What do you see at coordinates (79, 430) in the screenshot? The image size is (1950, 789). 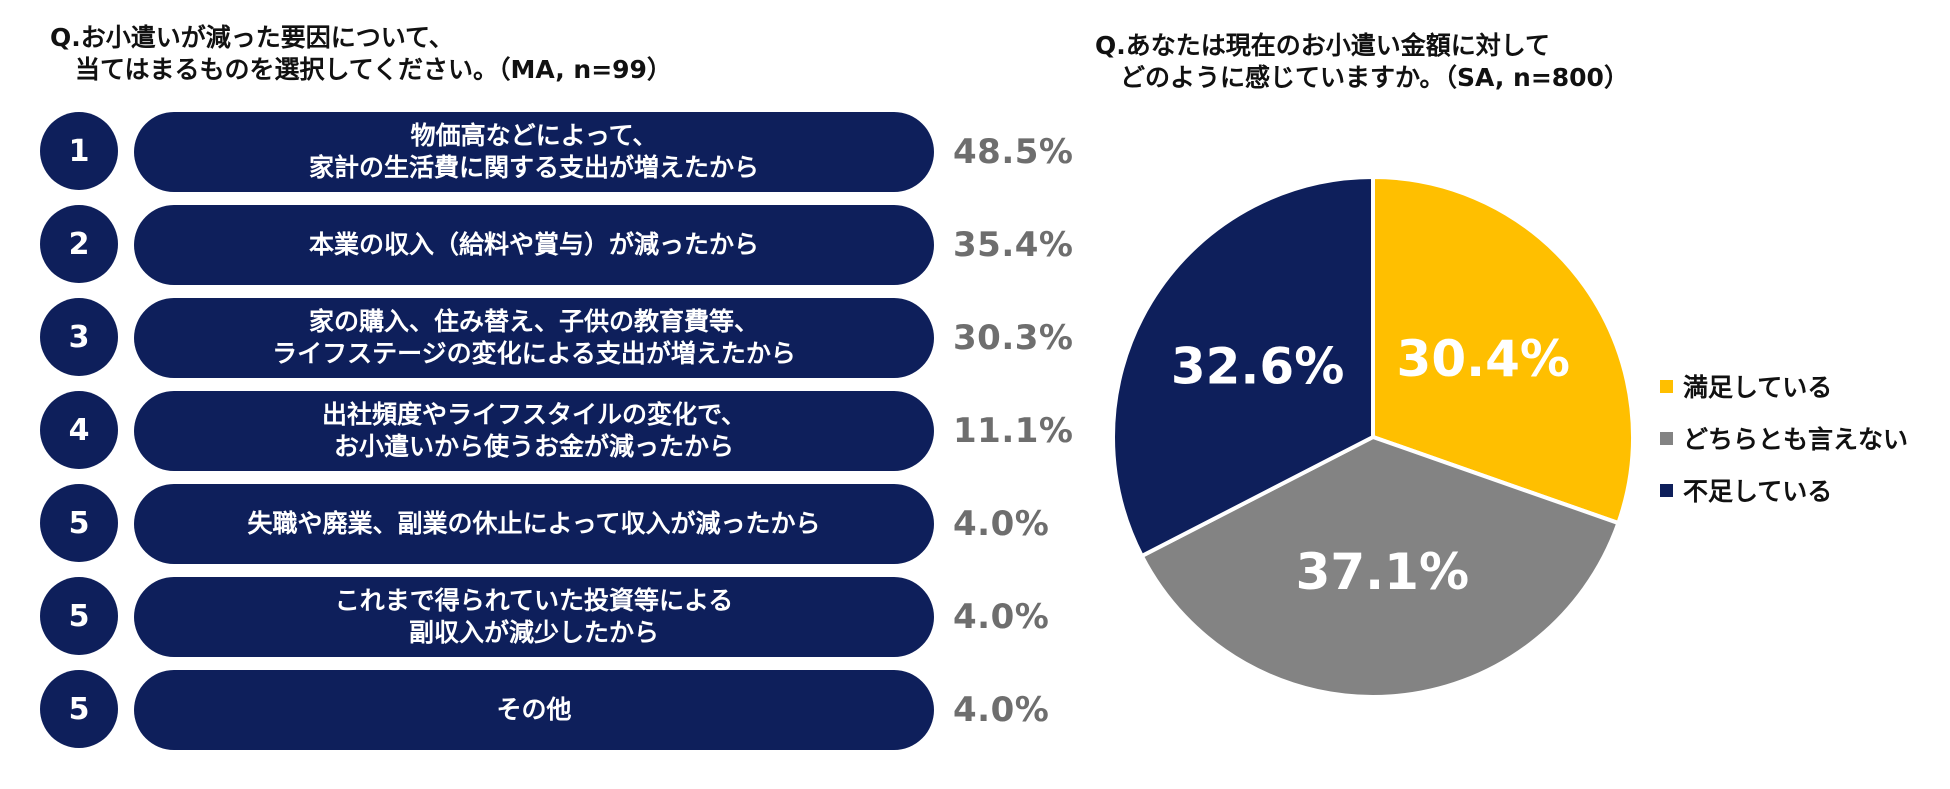 I see `rank-number-badge: 4` at bounding box center [79, 430].